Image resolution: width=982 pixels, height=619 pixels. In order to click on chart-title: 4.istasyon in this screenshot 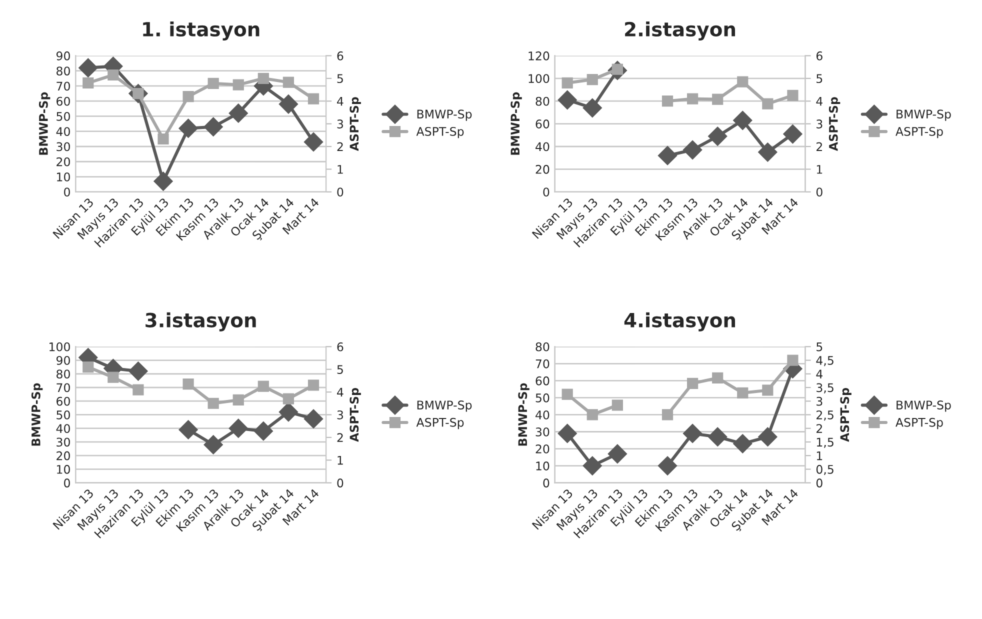, I will do `click(680, 322)`.